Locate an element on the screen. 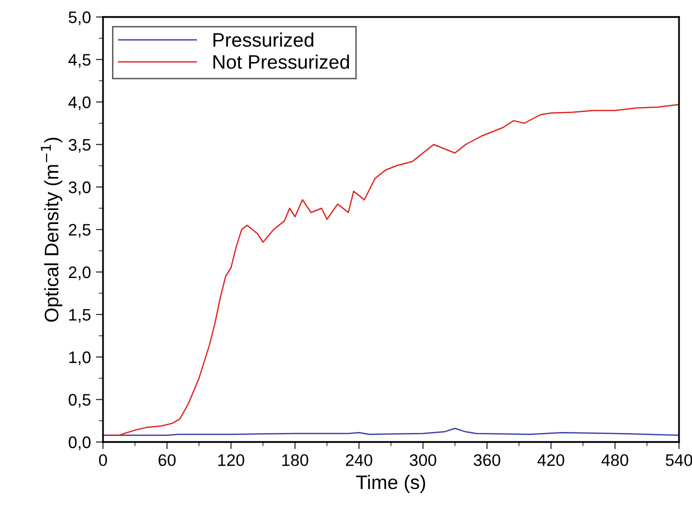  y-tick-label: 1,0 is located at coordinates (80, 358).